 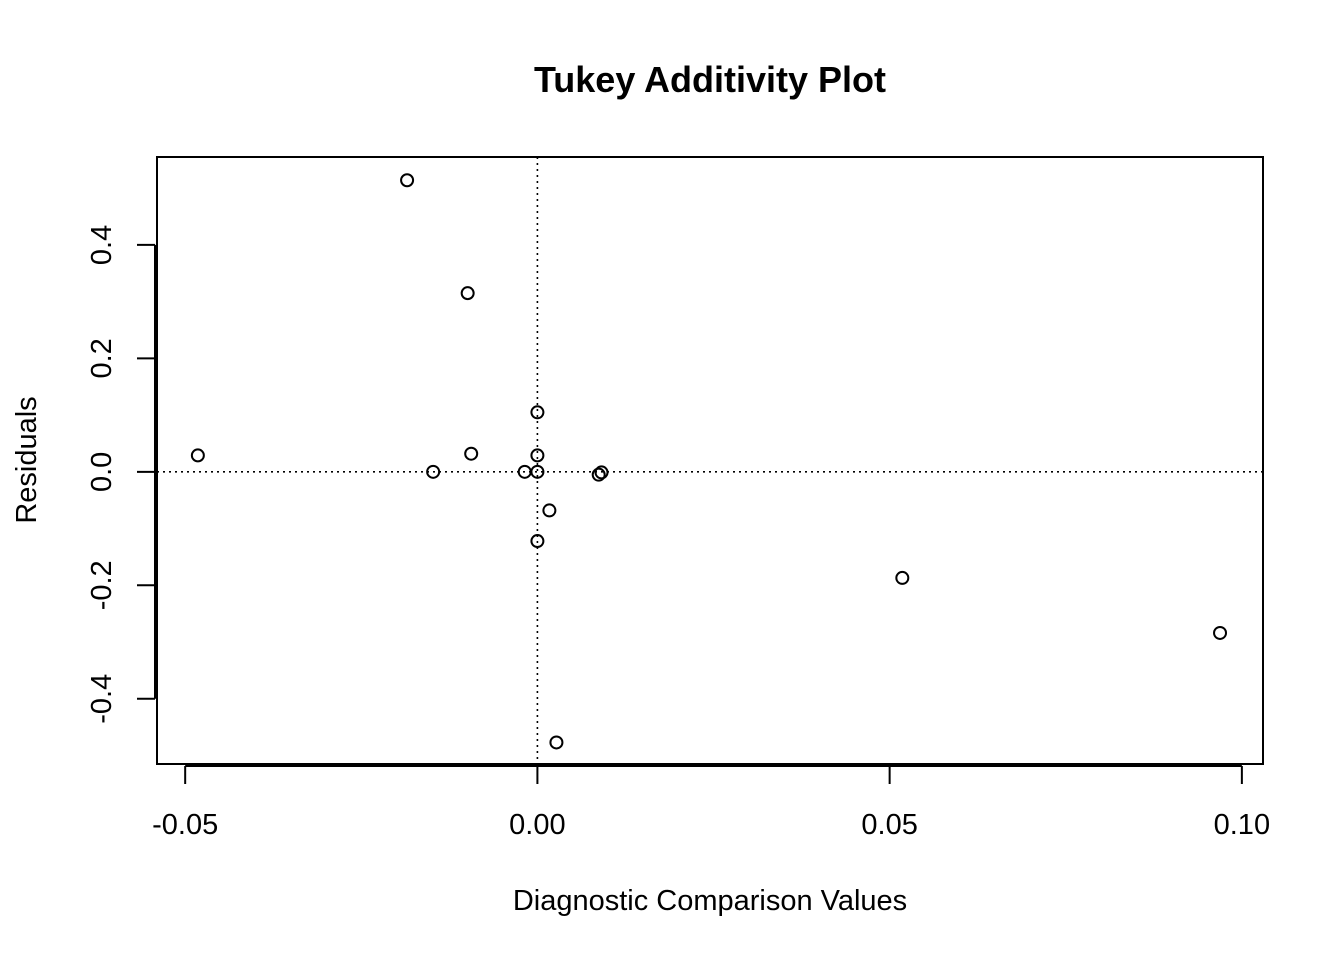 What do you see at coordinates (185, 825) in the screenshot?
I see `x-tick-label: -0.05` at bounding box center [185, 825].